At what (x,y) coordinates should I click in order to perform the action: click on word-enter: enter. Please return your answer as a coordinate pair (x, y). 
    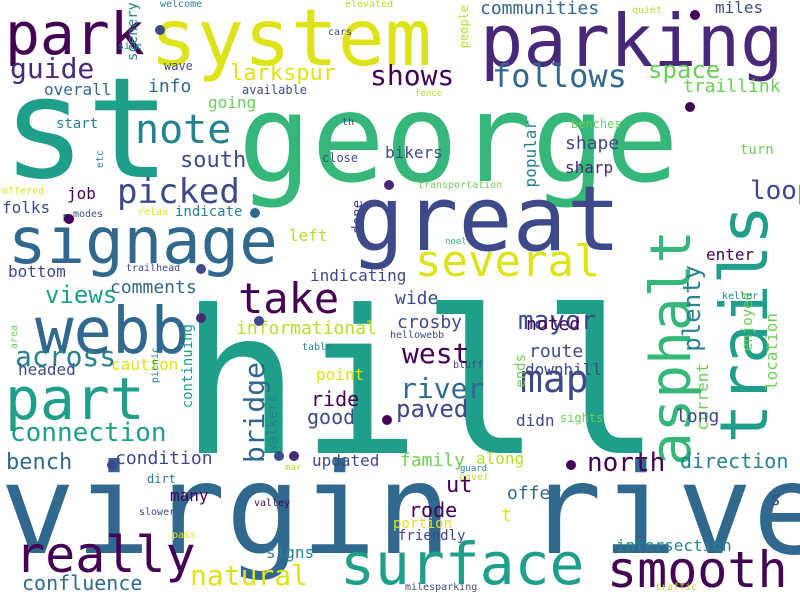
    Looking at the image, I should click on (730, 254).